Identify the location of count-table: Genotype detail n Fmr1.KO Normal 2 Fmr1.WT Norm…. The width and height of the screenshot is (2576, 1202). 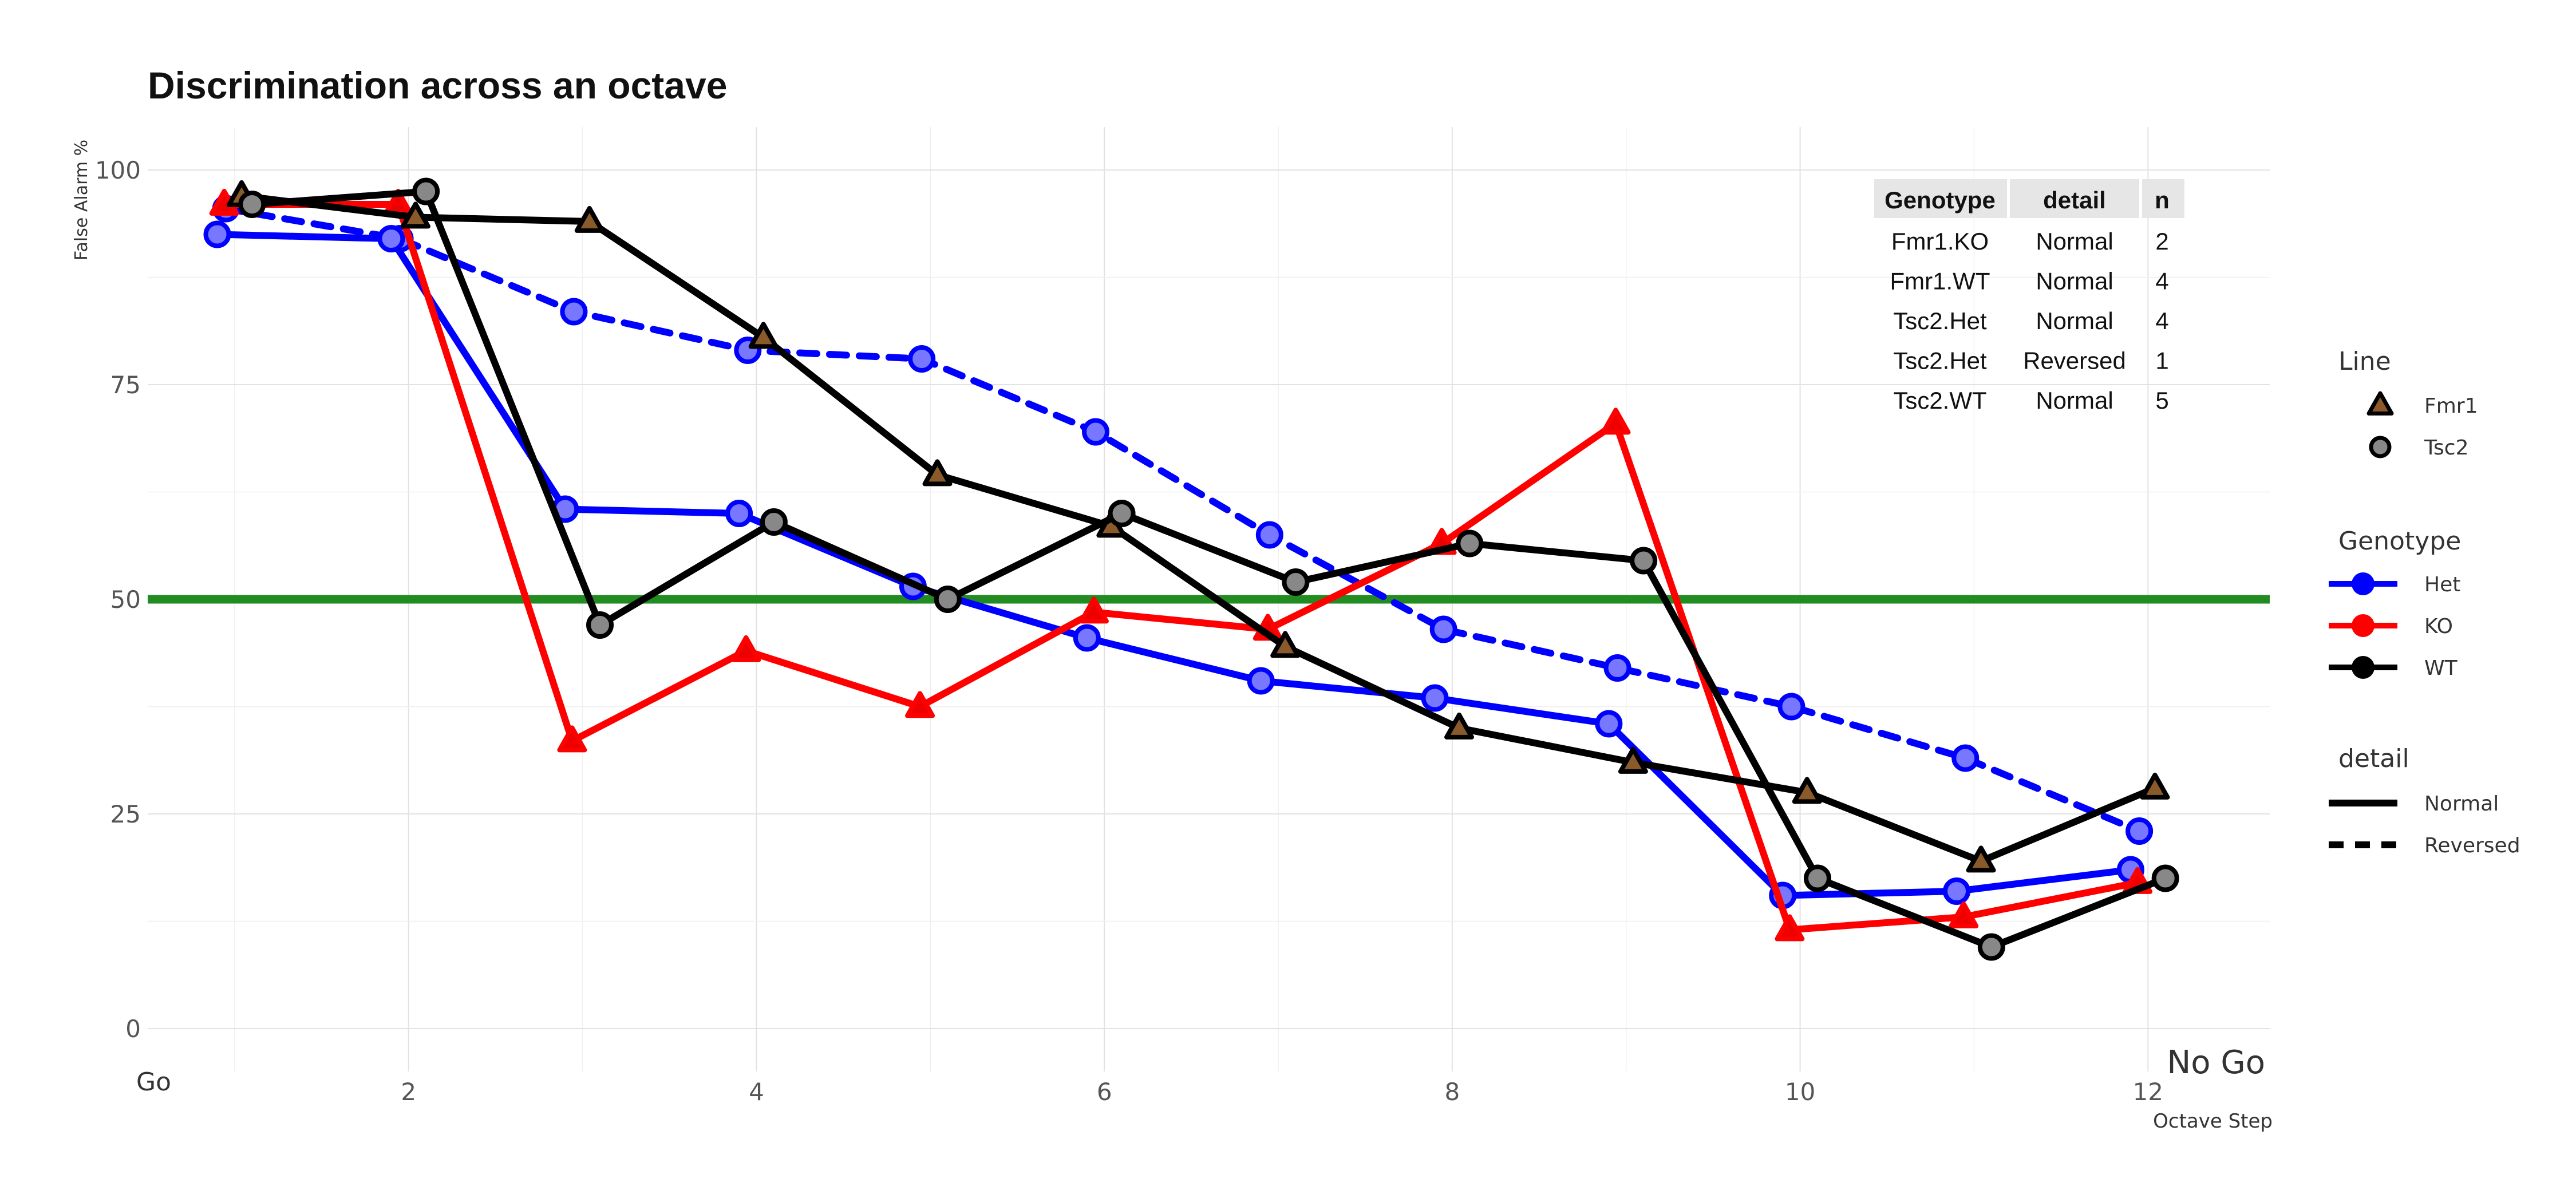
(2029, 296).